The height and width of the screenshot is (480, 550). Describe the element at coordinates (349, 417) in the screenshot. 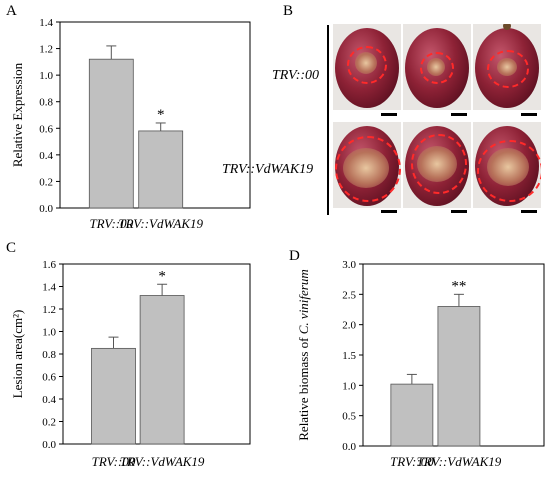

I see `y-tick-label: 0.5` at that location.